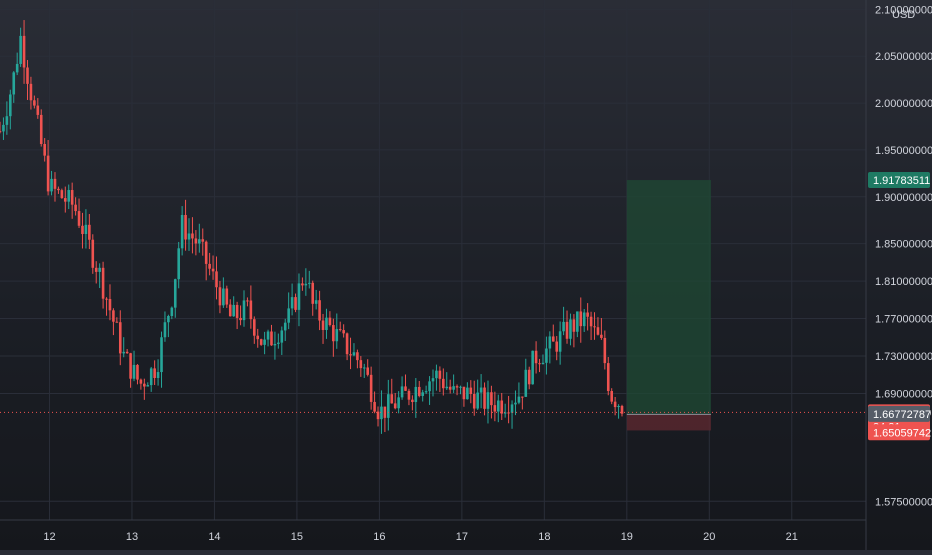 Image resolution: width=932 pixels, height=555 pixels. What do you see at coordinates (903, 282) in the screenshot?
I see `y-tick-label: 1.81000000` at bounding box center [903, 282].